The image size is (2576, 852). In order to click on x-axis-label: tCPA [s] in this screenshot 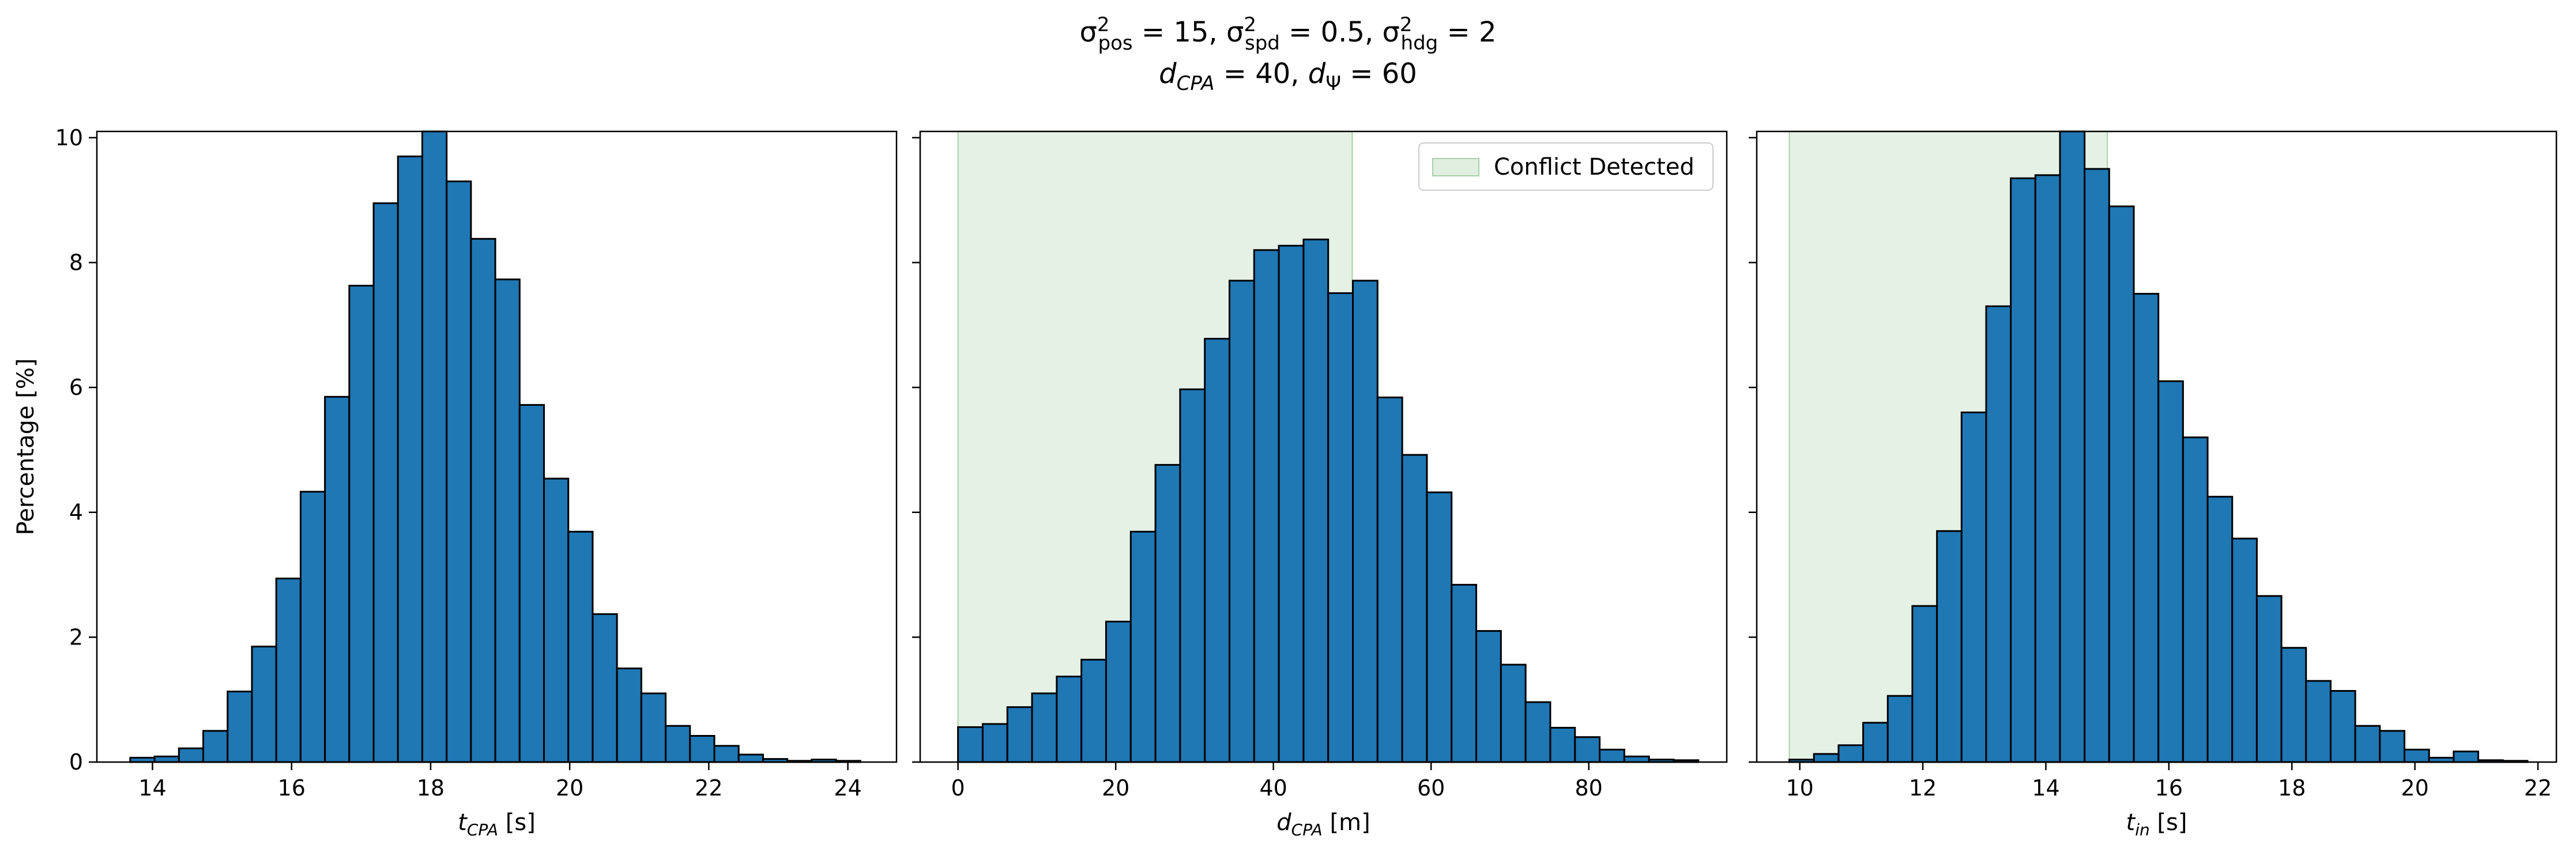, I will do `click(497, 824)`.